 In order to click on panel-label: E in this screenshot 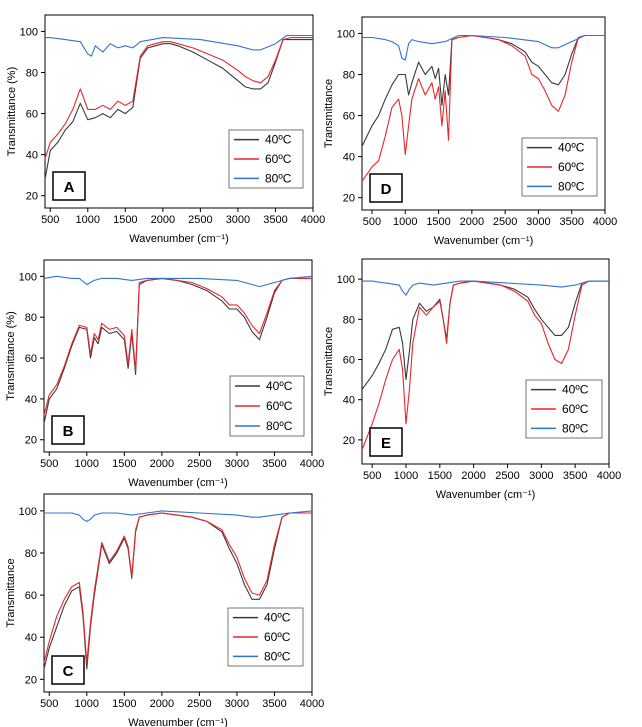, I will do `click(386, 443)`.